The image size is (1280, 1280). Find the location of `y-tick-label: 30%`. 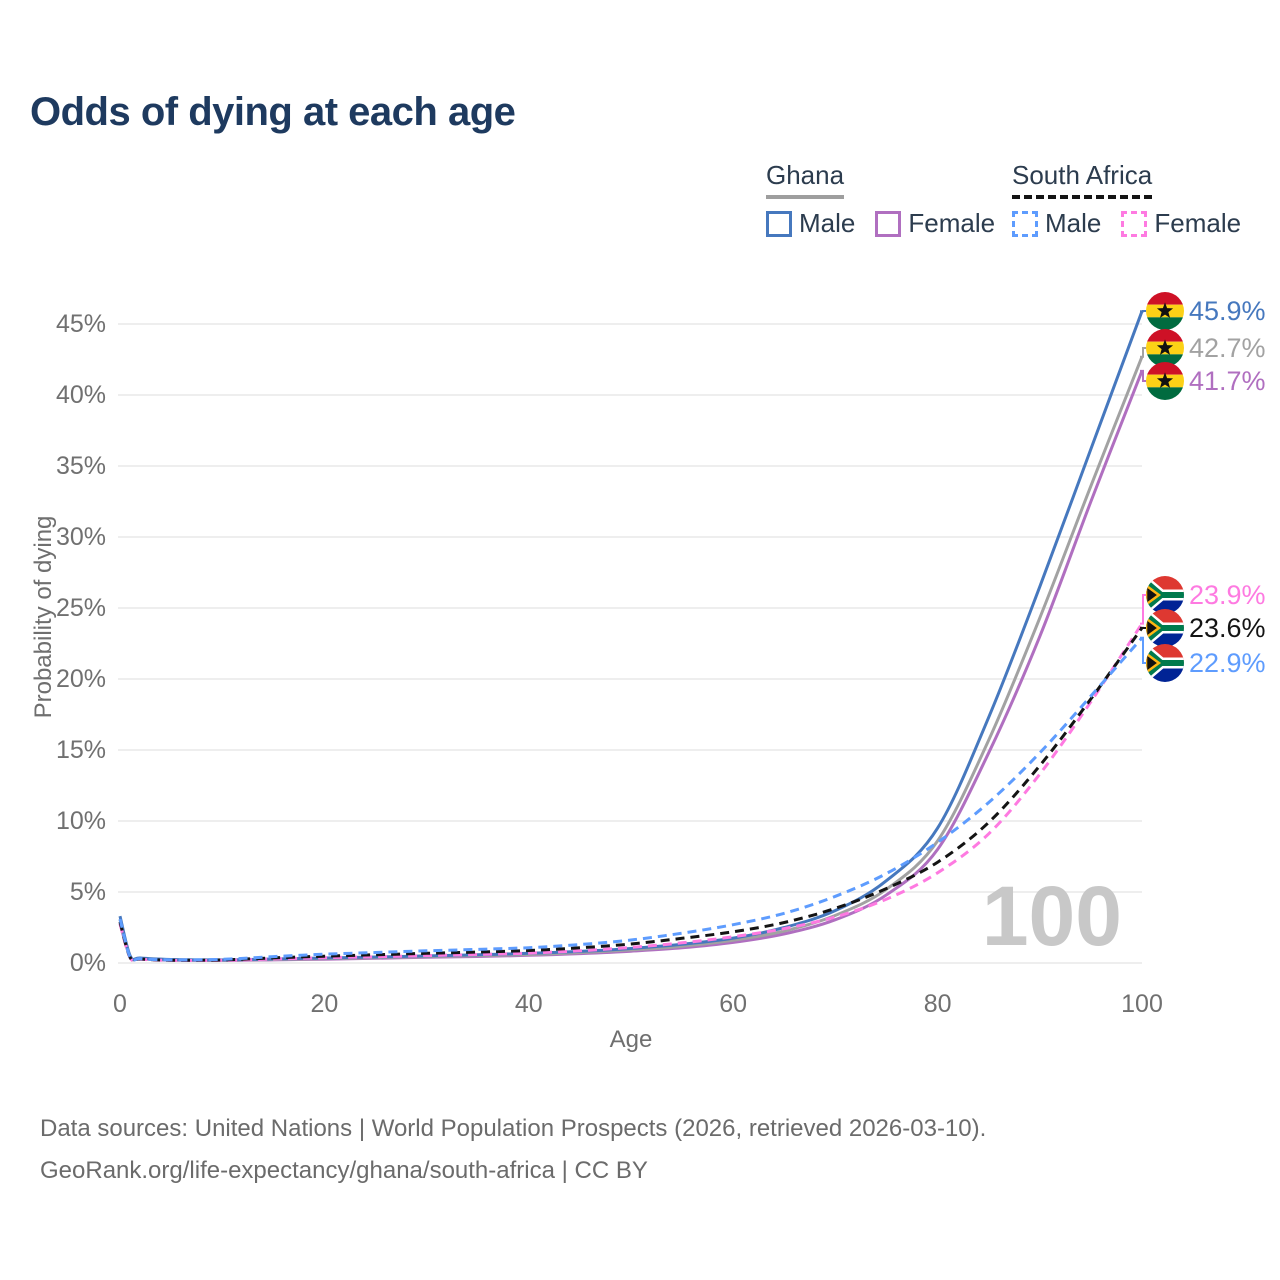

y-tick-label: 30% is located at coordinates (81, 537).